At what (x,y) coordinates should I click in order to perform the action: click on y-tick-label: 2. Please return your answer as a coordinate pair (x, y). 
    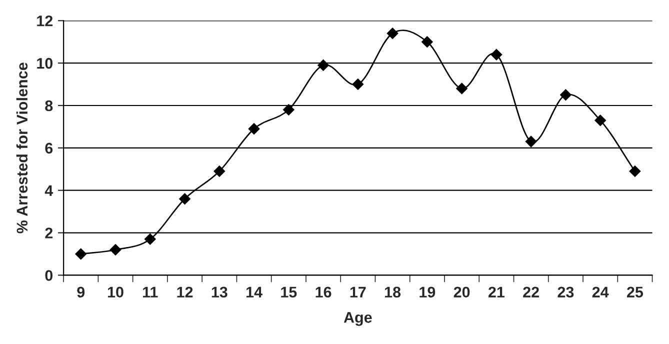
    Looking at the image, I should click on (49, 233).